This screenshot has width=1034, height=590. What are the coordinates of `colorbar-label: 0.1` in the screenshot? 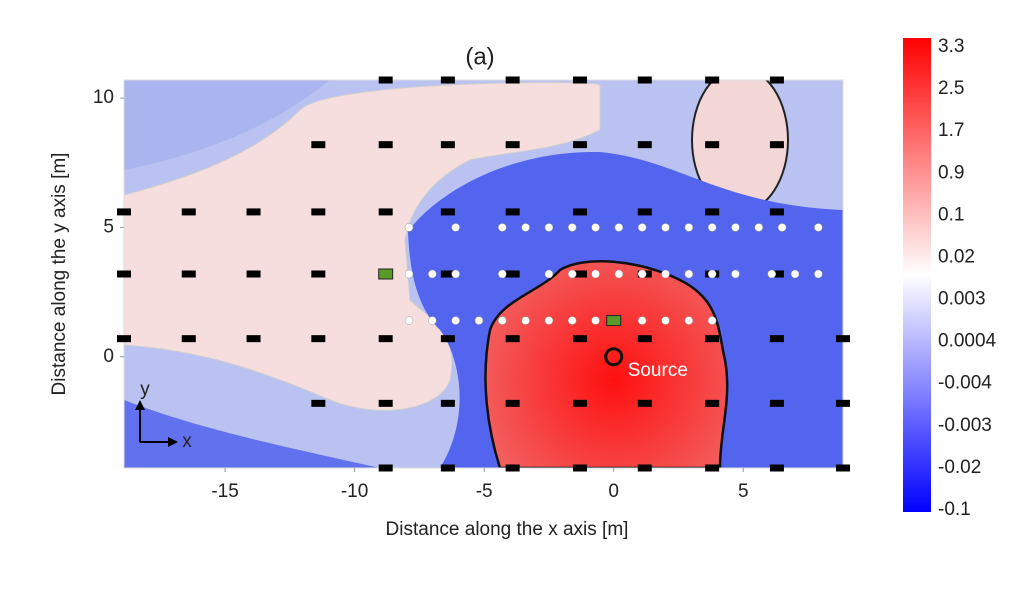 It's located at (951, 214).